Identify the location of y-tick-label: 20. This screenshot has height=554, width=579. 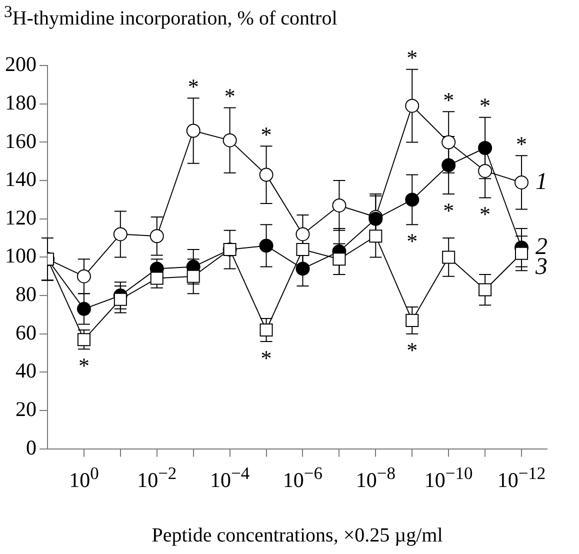
(26, 408).